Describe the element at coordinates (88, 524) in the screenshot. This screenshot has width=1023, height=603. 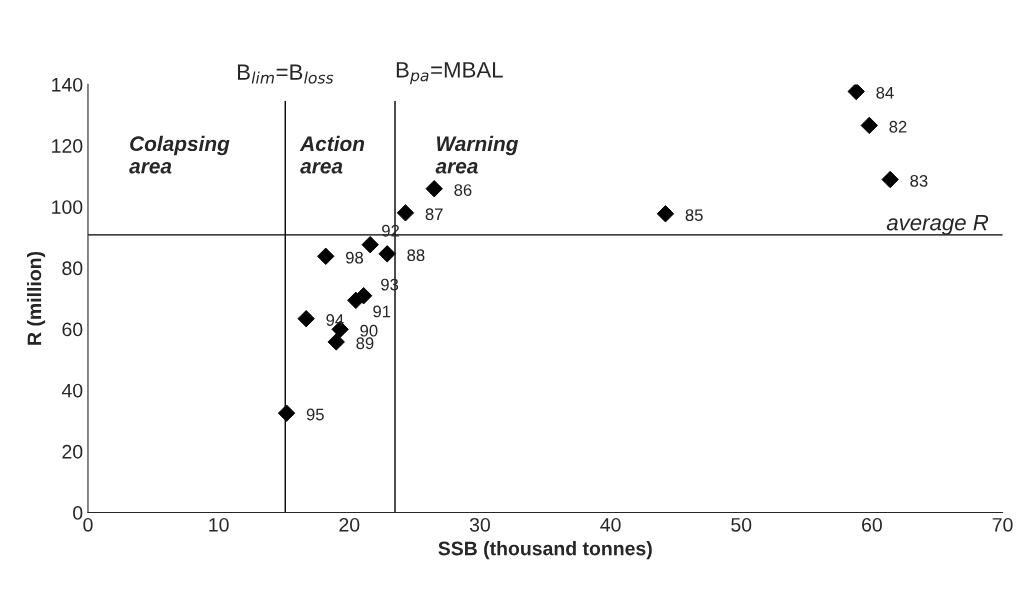
I see `x-tick-label: 0` at that location.